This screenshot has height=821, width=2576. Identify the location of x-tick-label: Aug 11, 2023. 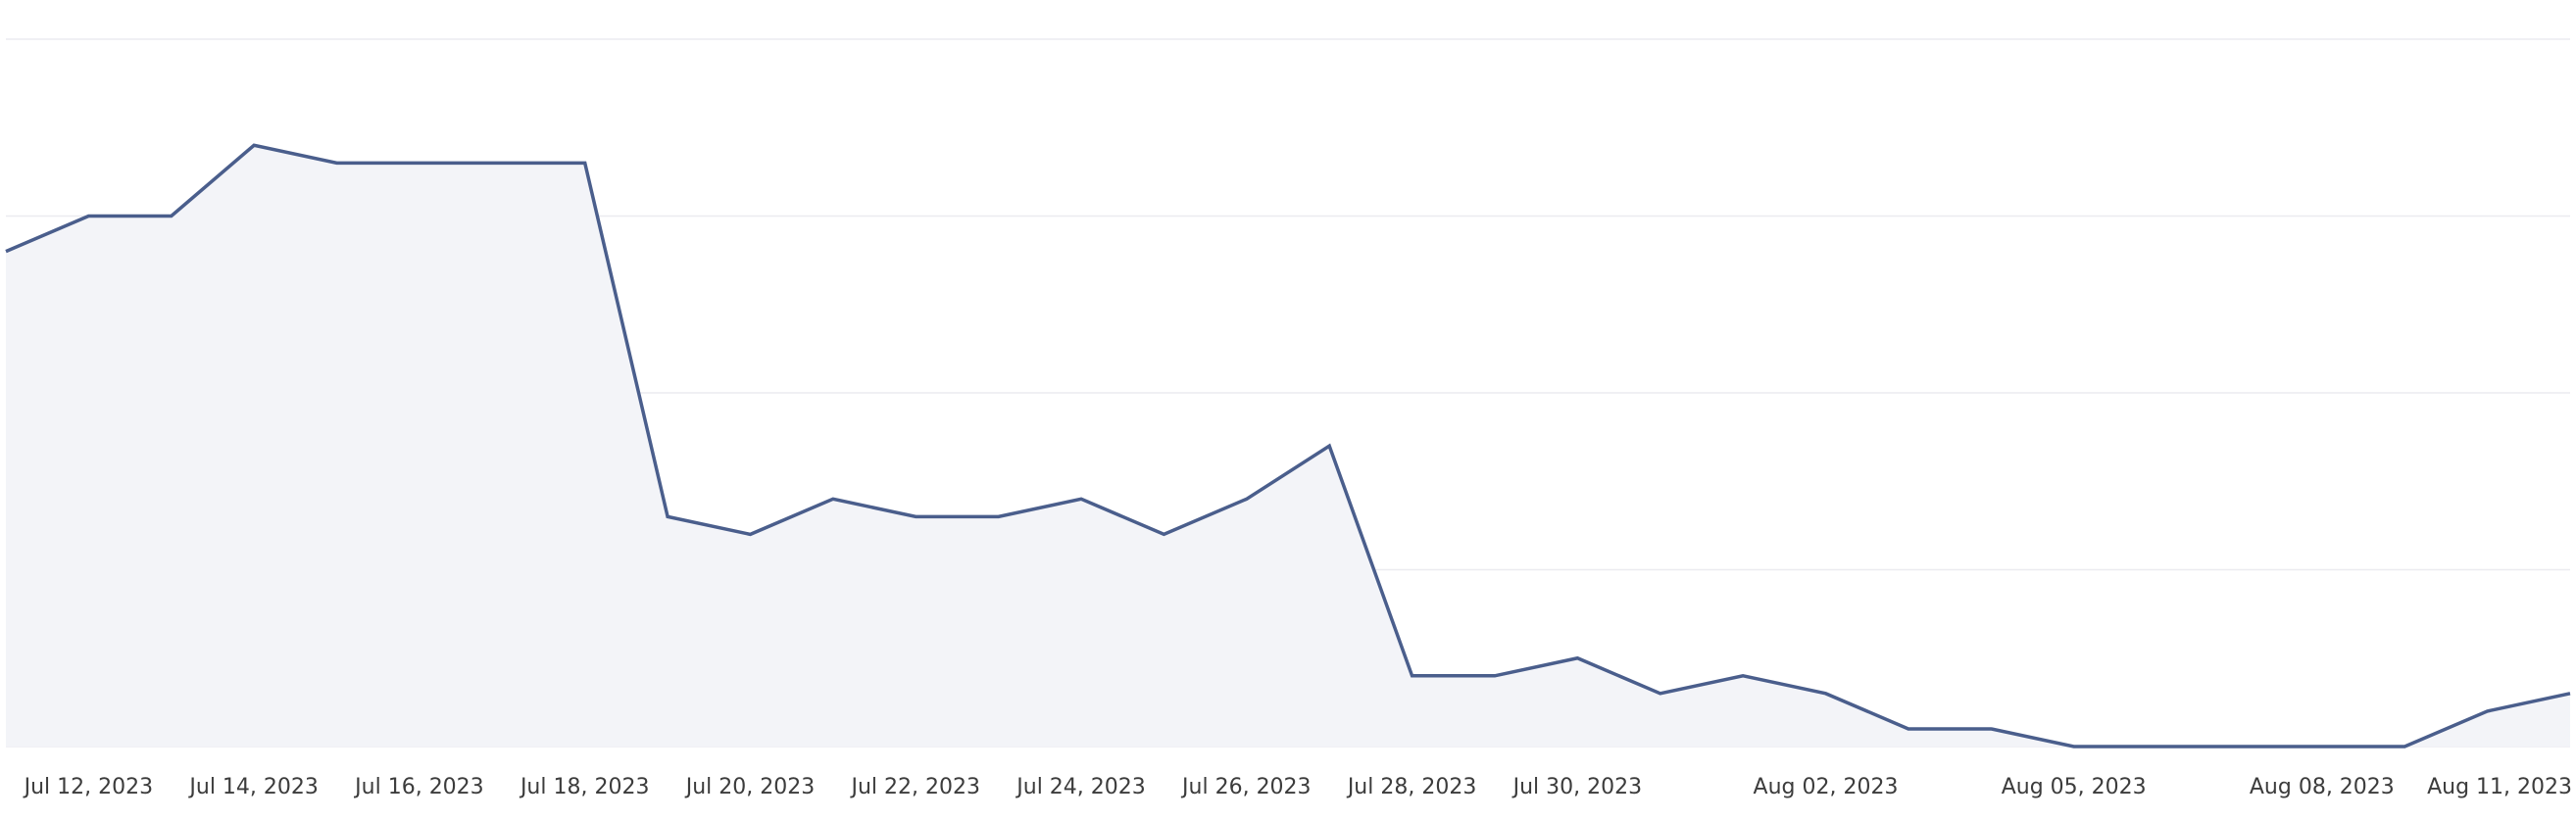
(2499, 787).